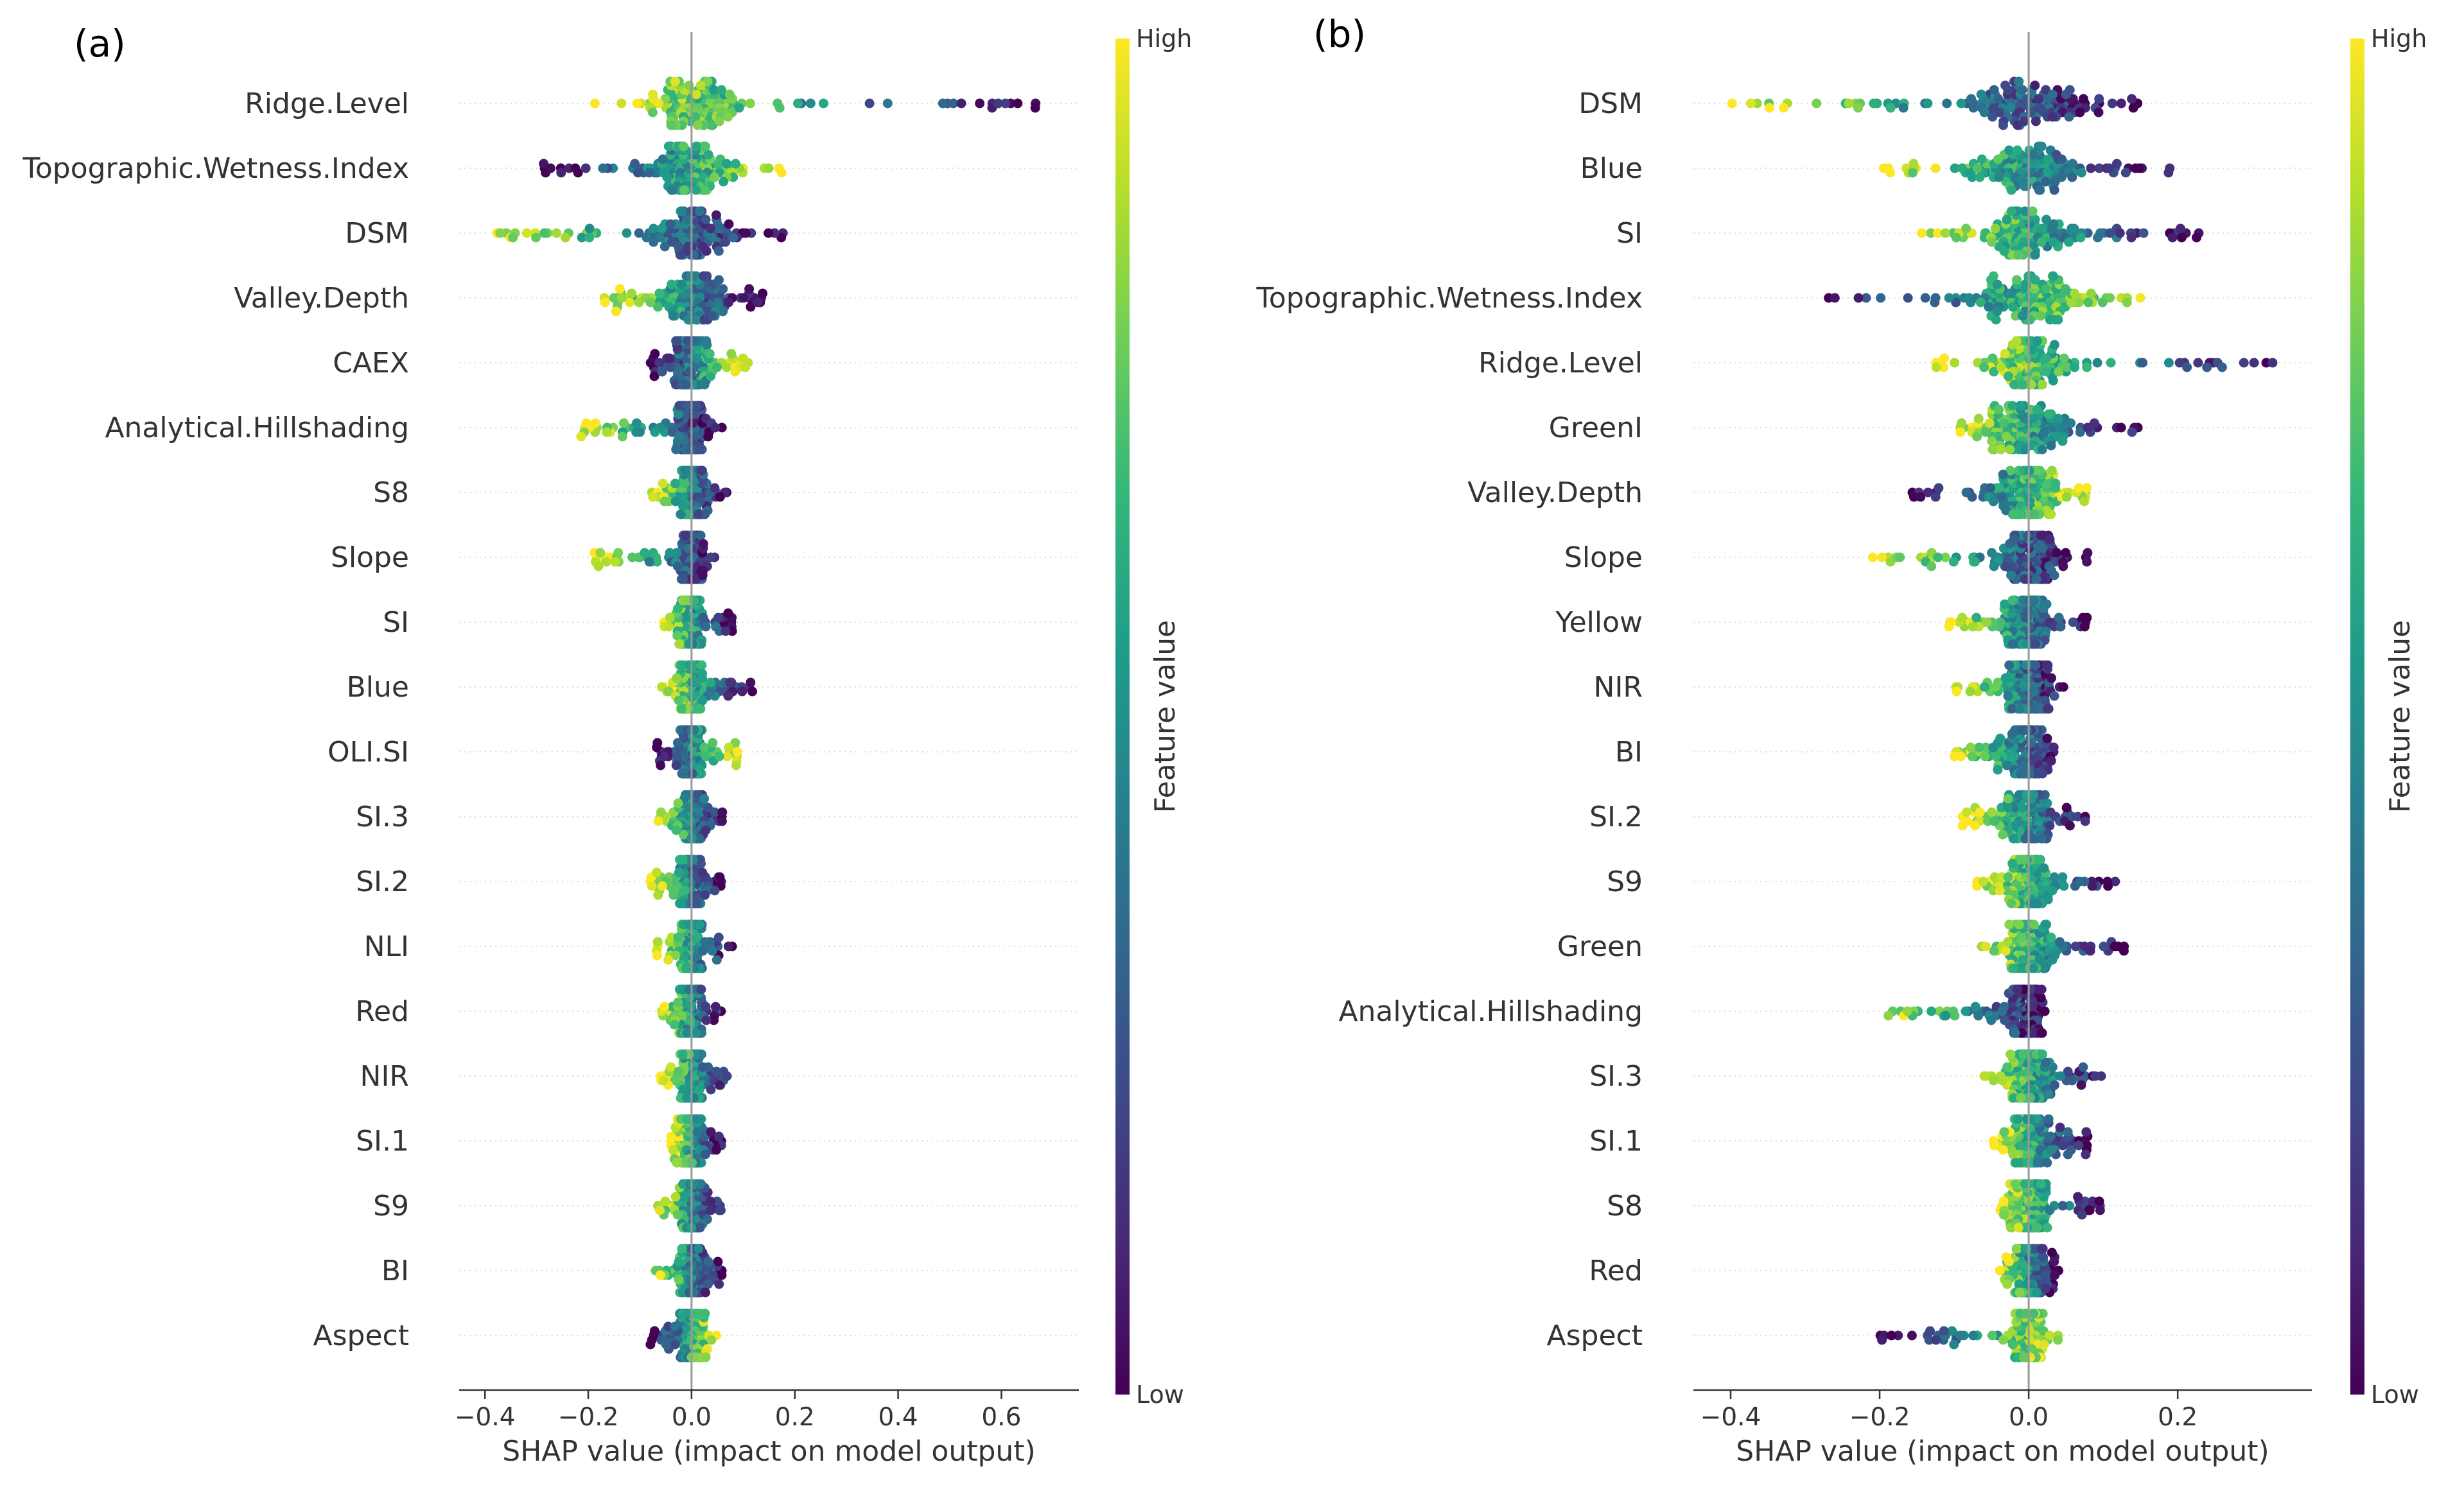  What do you see at coordinates (1001, 1417) in the screenshot?
I see `x-tick-label: 0.6` at bounding box center [1001, 1417].